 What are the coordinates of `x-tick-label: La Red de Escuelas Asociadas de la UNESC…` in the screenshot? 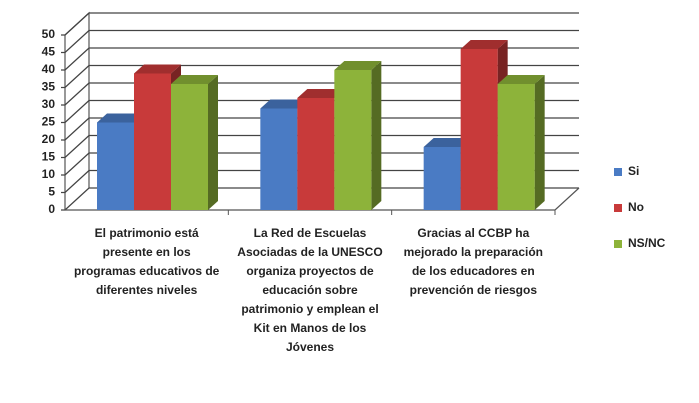 It's located at (310, 290).